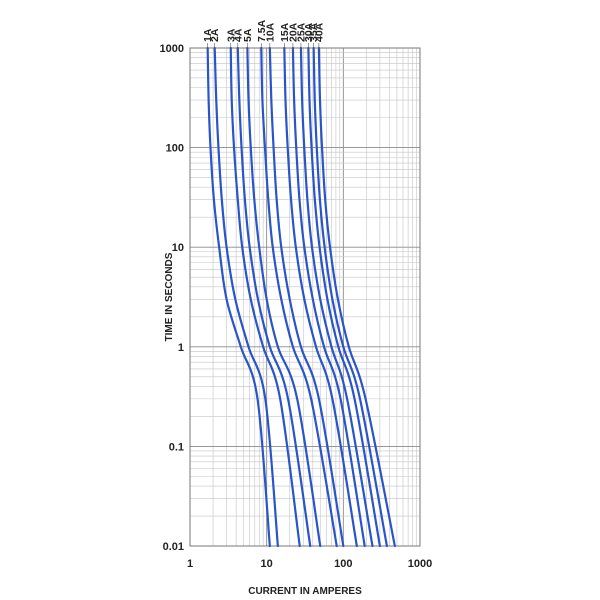 The width and height of the screenshot is (600, 600). What do you see at coordinates (262, 30) in the screenshot?
I see `rating-label-7.5A: 7.5A` at bounding box center [262, 30].